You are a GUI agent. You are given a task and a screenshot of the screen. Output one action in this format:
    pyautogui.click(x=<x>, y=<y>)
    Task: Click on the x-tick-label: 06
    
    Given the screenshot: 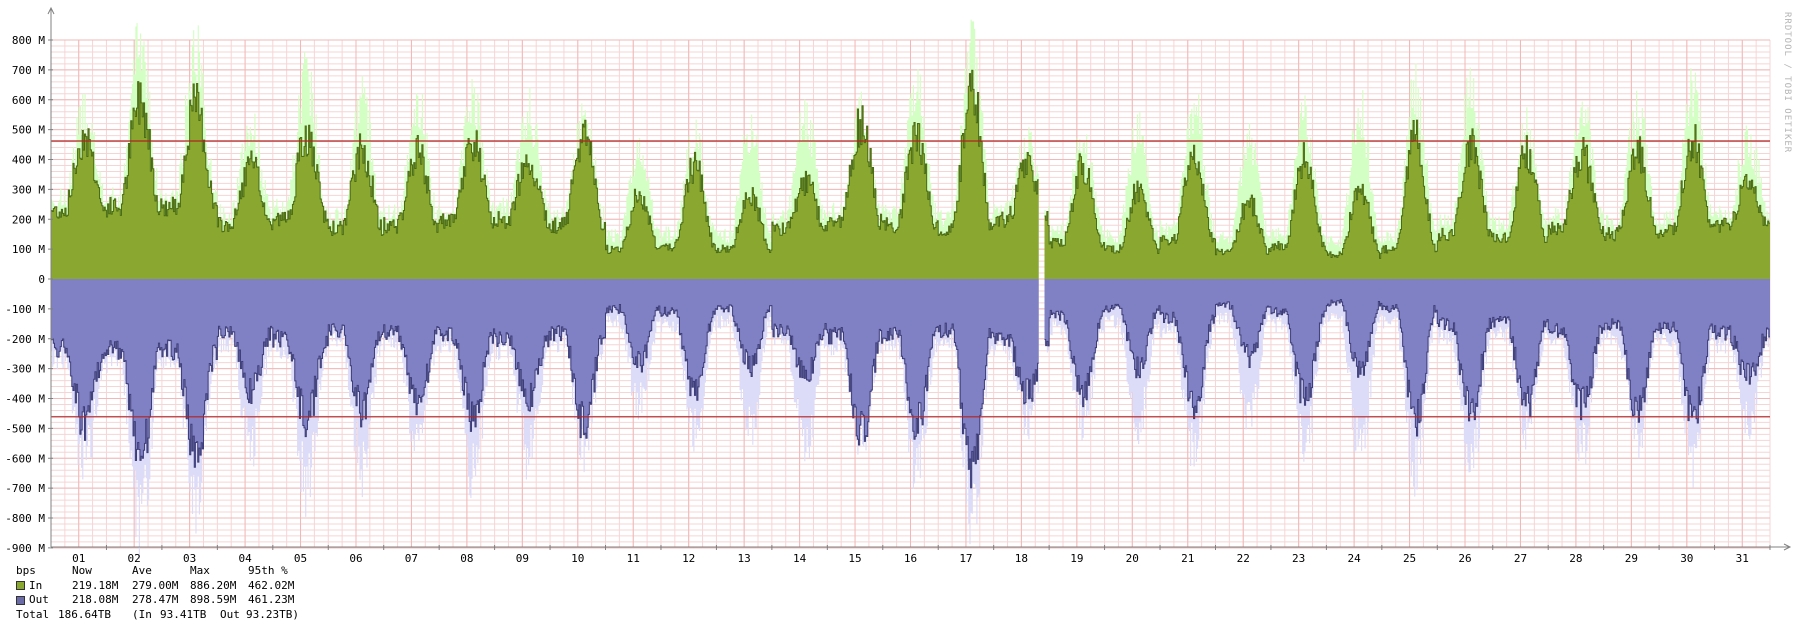 What is the action you would take?
    pyautogui.click(x=355, y=558)
    